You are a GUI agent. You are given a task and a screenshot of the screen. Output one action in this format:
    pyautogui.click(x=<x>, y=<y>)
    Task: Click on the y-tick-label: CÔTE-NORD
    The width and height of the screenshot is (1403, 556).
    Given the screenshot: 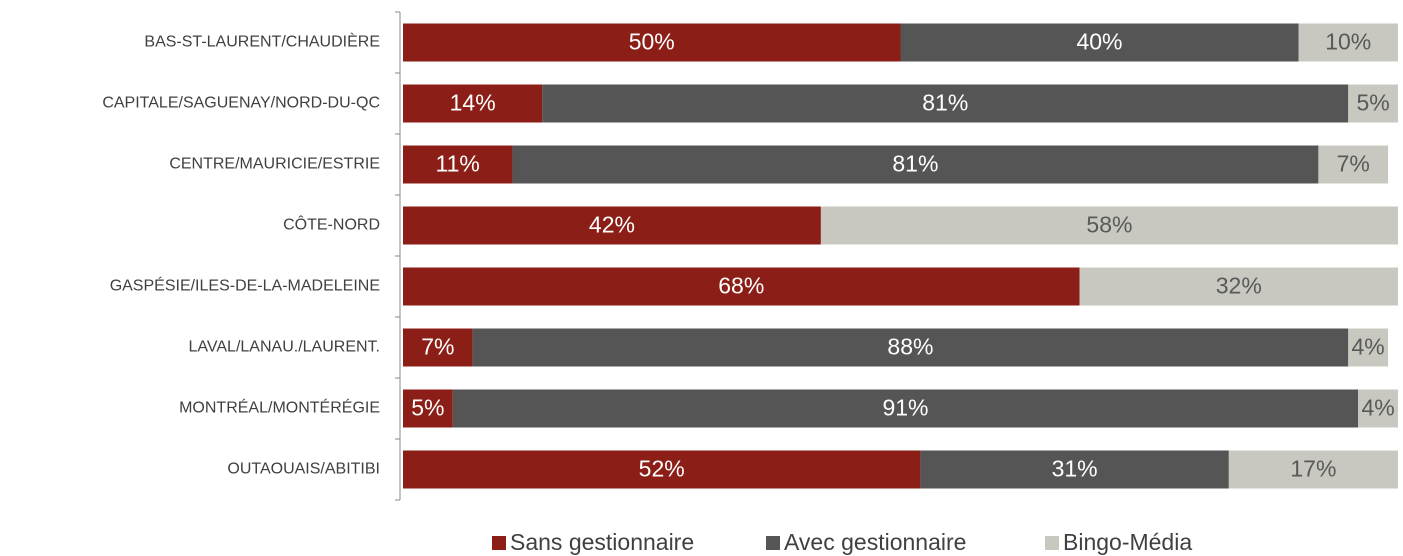 What is the action you would take?
    pyautogui.click(x=331, y=224)
    